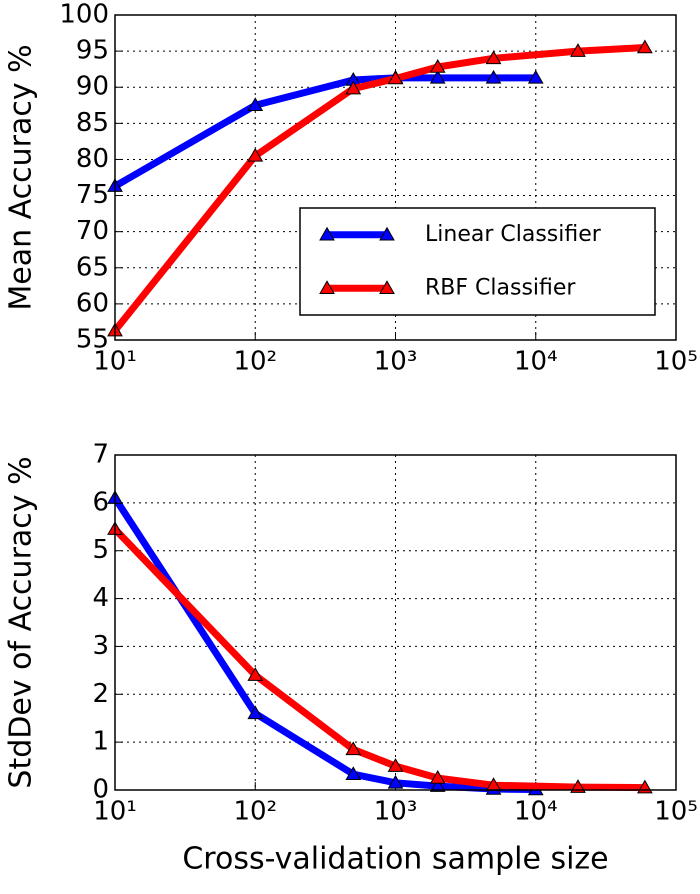 This screenshot has height=894, width=700. I want to click on y-axis-label: Mean Accuracy %, so click(21, 177).